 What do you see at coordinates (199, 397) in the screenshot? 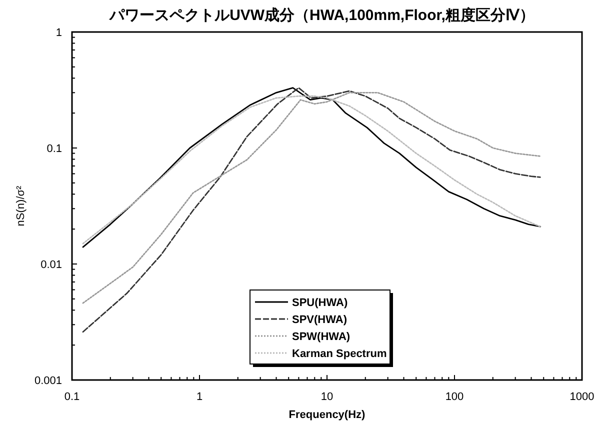
I see `x-tick-label: 1` at bounding box center [199, 397].